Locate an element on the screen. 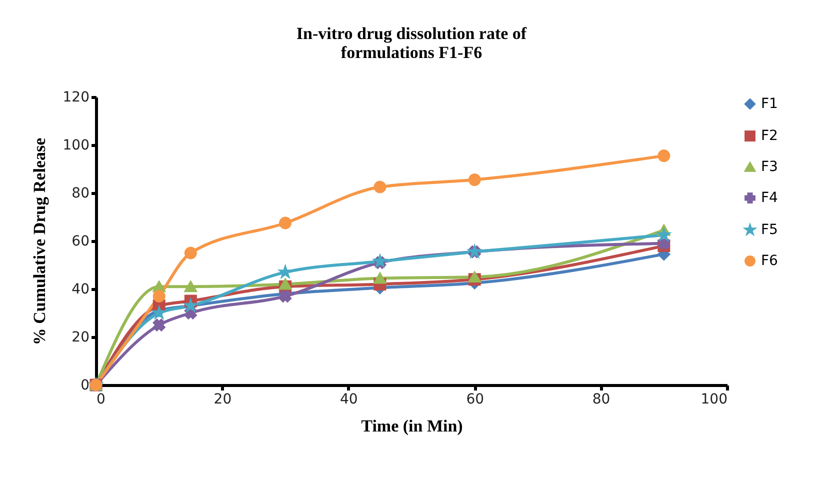 The image size is (840, 489). legend-label: F6 is located at coordinates (769, 261).